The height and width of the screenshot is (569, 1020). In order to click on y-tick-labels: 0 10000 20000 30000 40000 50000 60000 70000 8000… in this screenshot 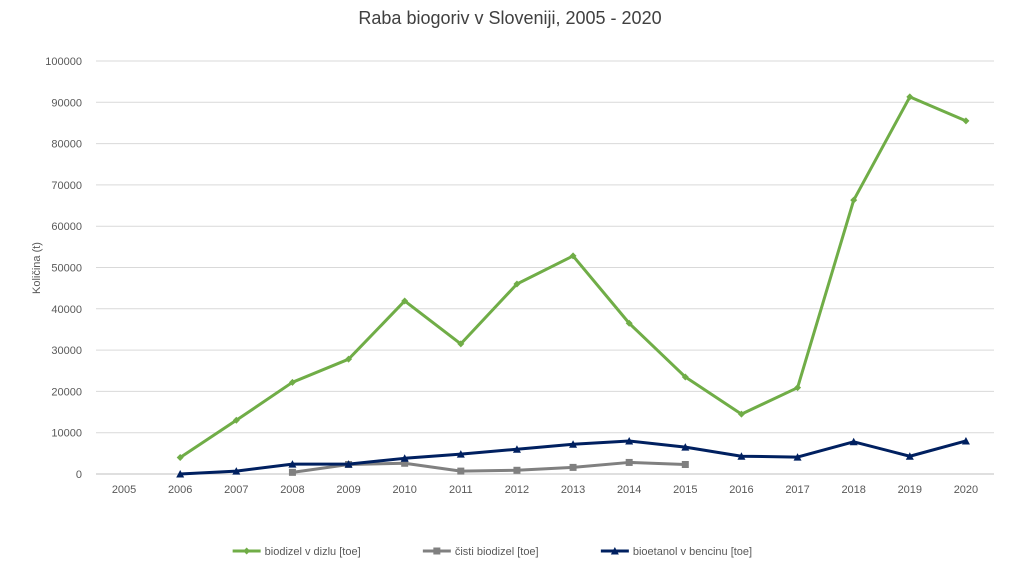, I will do `click(63, 268)`.